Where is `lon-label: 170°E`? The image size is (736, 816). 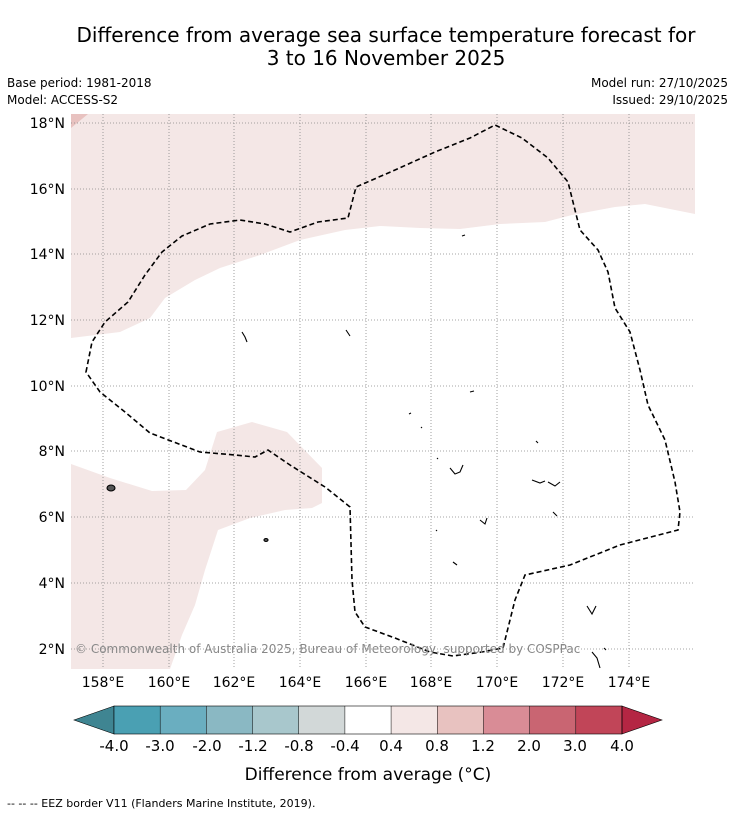
lon-label: 170°E is located at coordinates (497, 683).